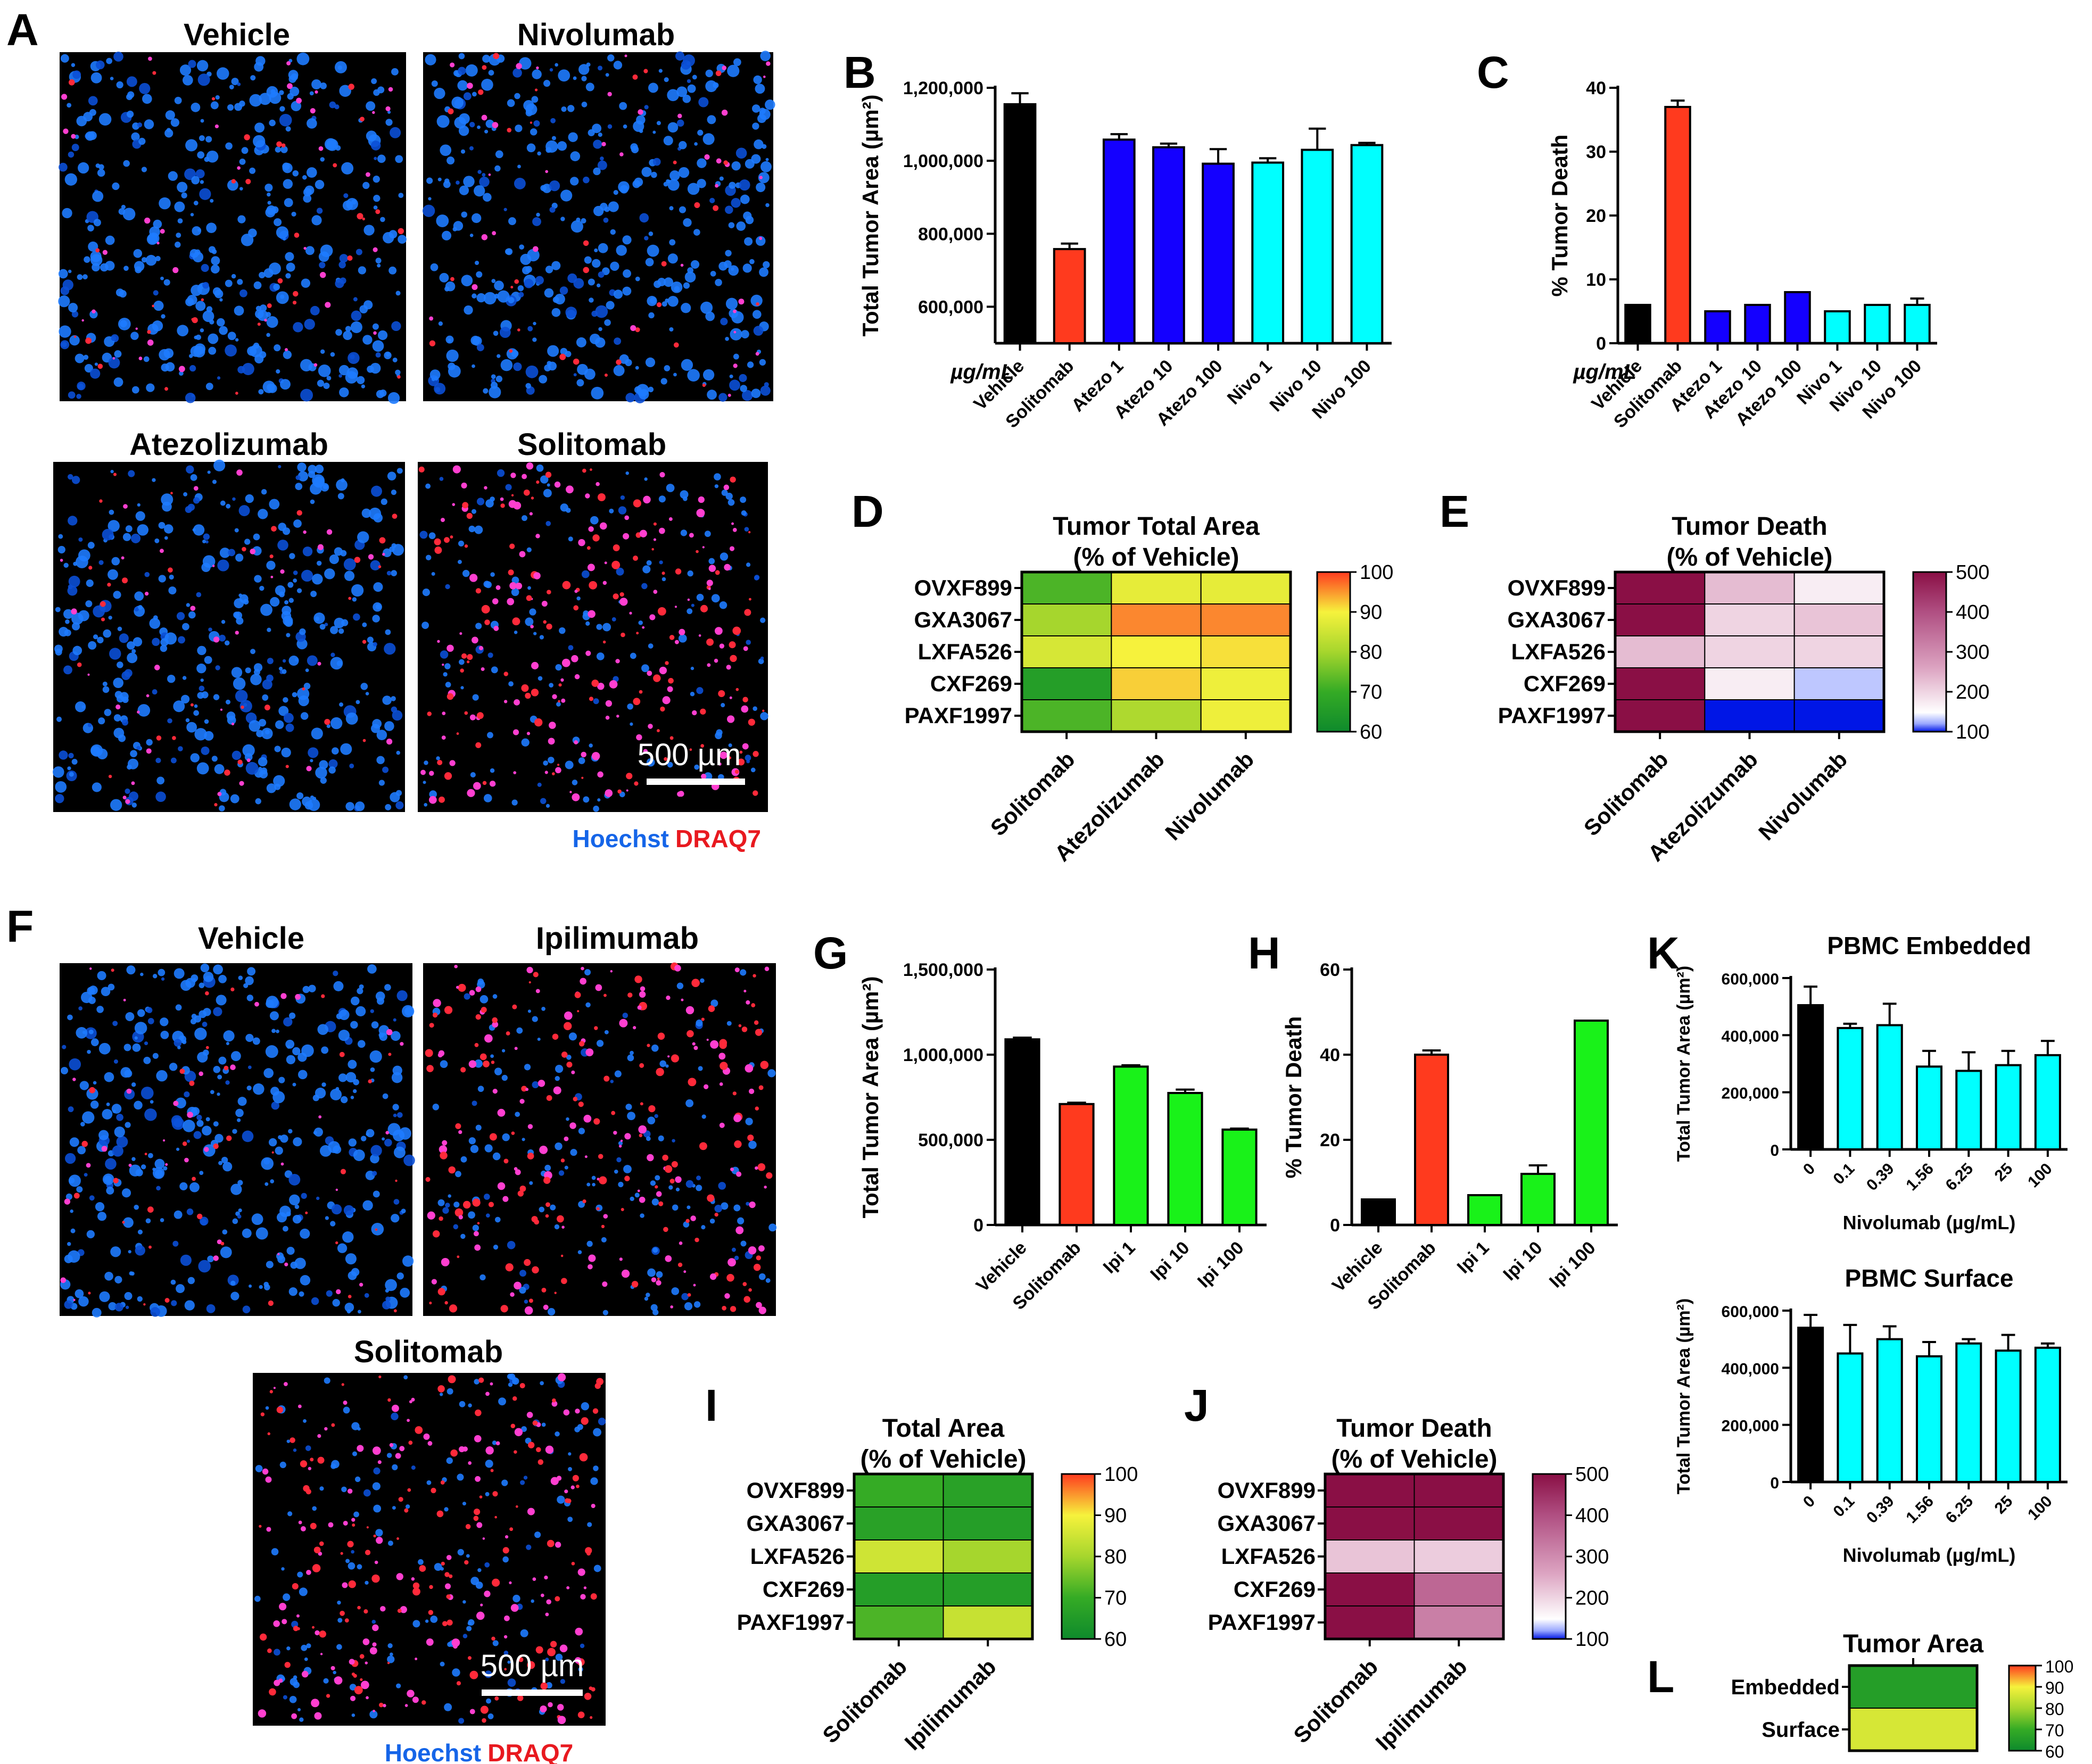  Describe the element at coordinates (870, 215) in the screenshot. I see `y-axis-label: Total Tumor Area (µm²)` at that location.